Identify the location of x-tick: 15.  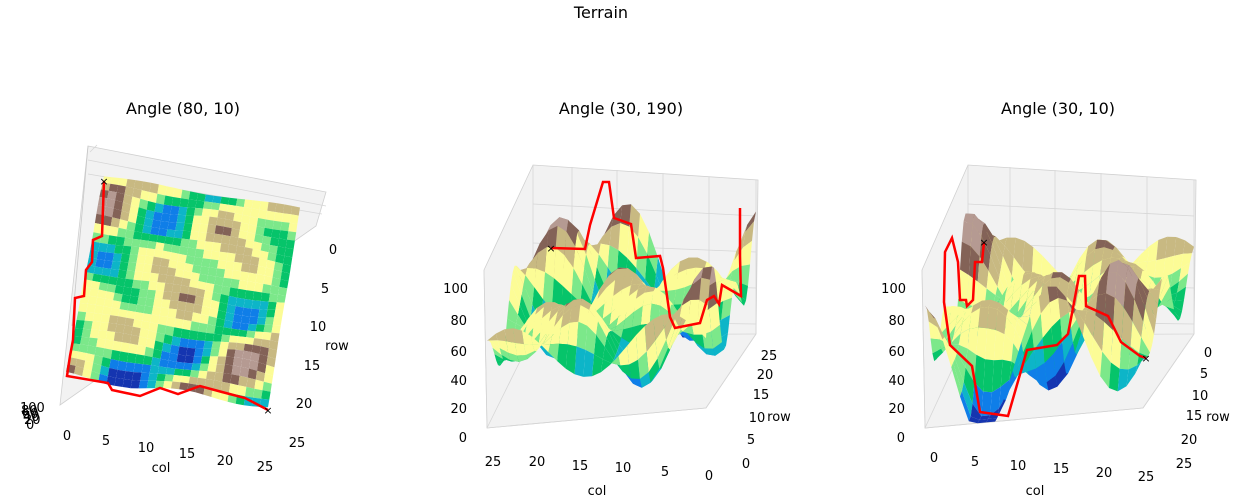
(1061, 469).